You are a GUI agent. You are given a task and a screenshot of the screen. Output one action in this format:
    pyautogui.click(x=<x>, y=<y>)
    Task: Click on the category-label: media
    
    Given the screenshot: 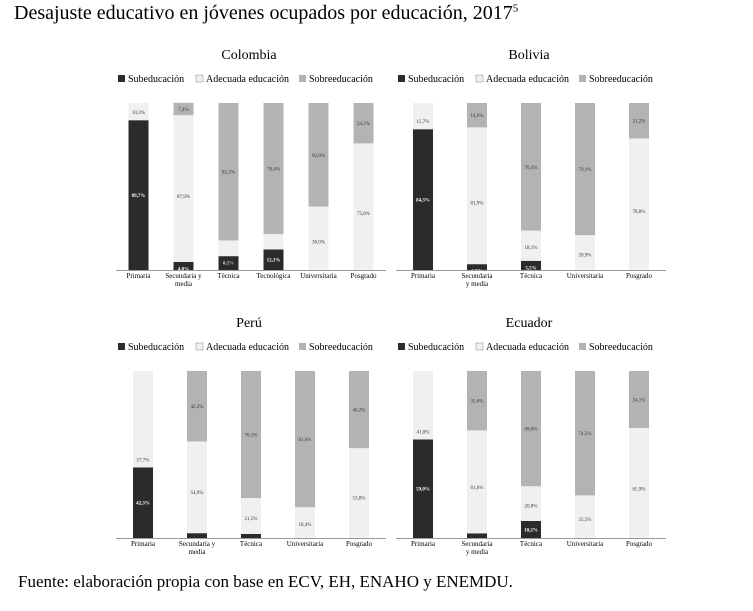 What is the action you would take?
    pyautogui.click(x=184, y=284)
    